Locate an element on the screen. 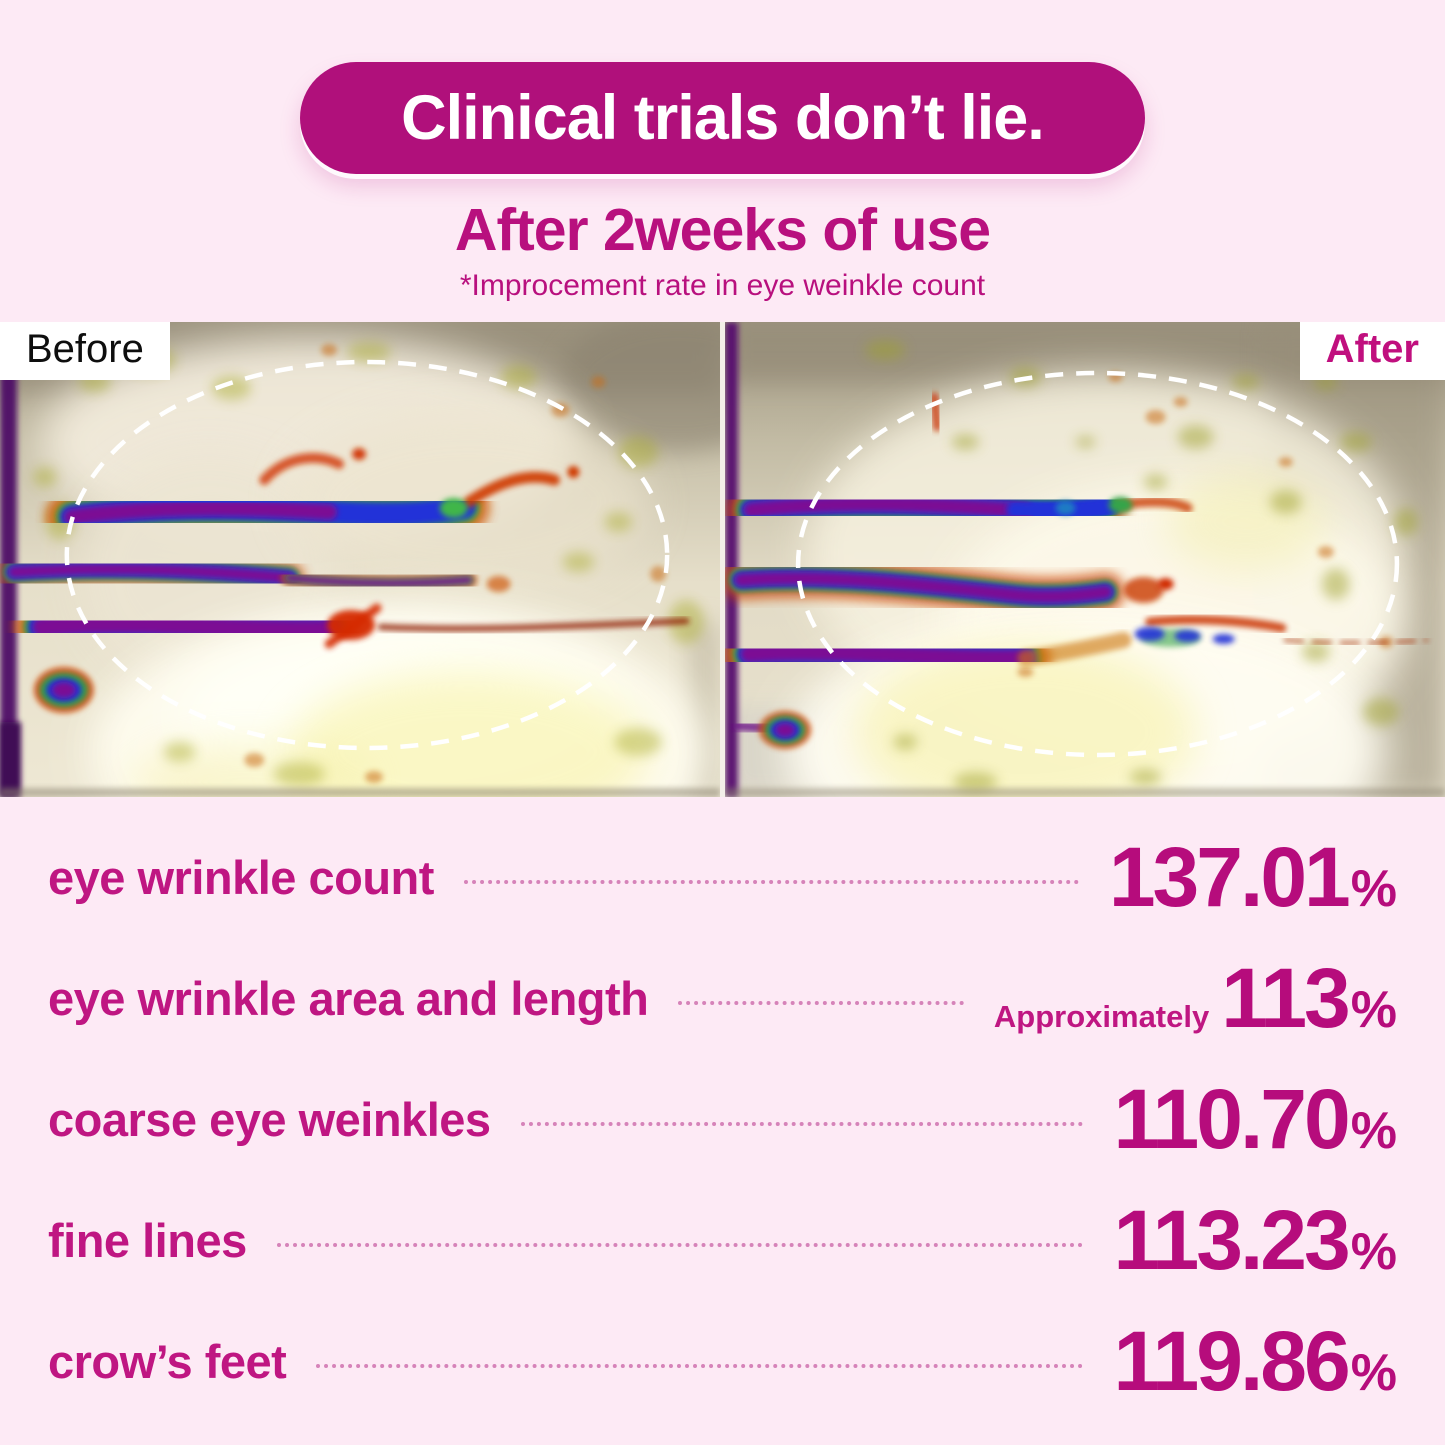  stat-value-number: 119.86 is located at coordinates (1231, 1361).